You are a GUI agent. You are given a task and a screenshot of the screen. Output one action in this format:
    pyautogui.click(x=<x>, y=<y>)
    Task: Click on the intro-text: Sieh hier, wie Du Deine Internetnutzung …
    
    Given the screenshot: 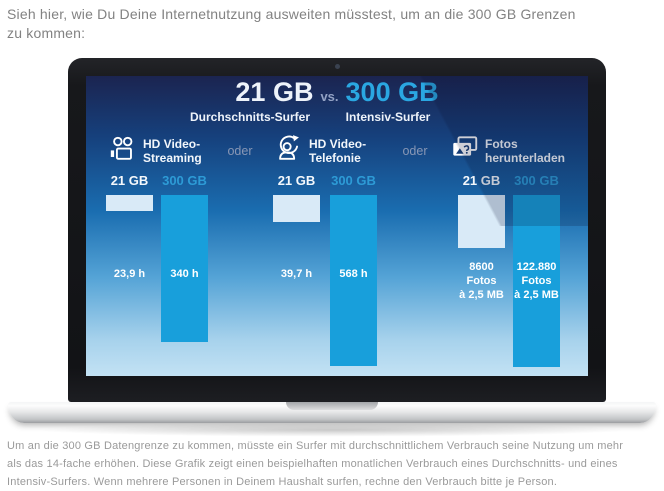 What is the action you would take?
    pyautogui.click(x=334, y=24)
    